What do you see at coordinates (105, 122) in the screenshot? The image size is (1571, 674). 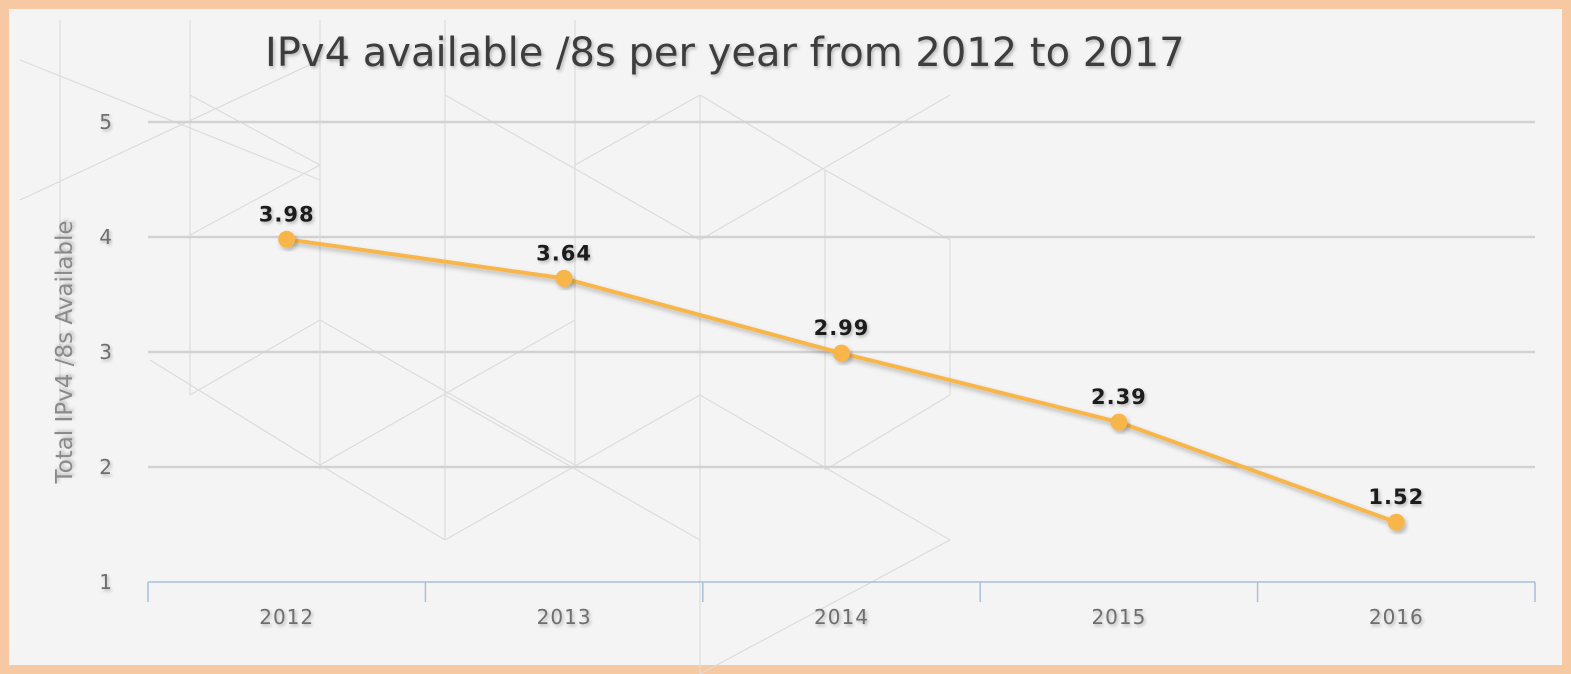 I see `y-tick-label: 5` at bounding box center [105, 122].